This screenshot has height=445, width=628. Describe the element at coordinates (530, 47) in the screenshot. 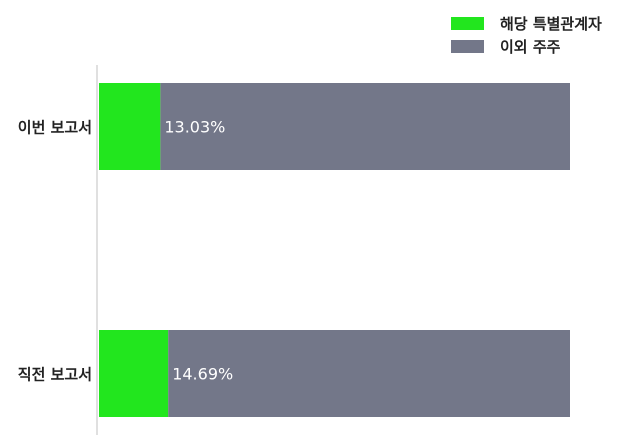

I see `legend-label: 이외 주주` at that location.